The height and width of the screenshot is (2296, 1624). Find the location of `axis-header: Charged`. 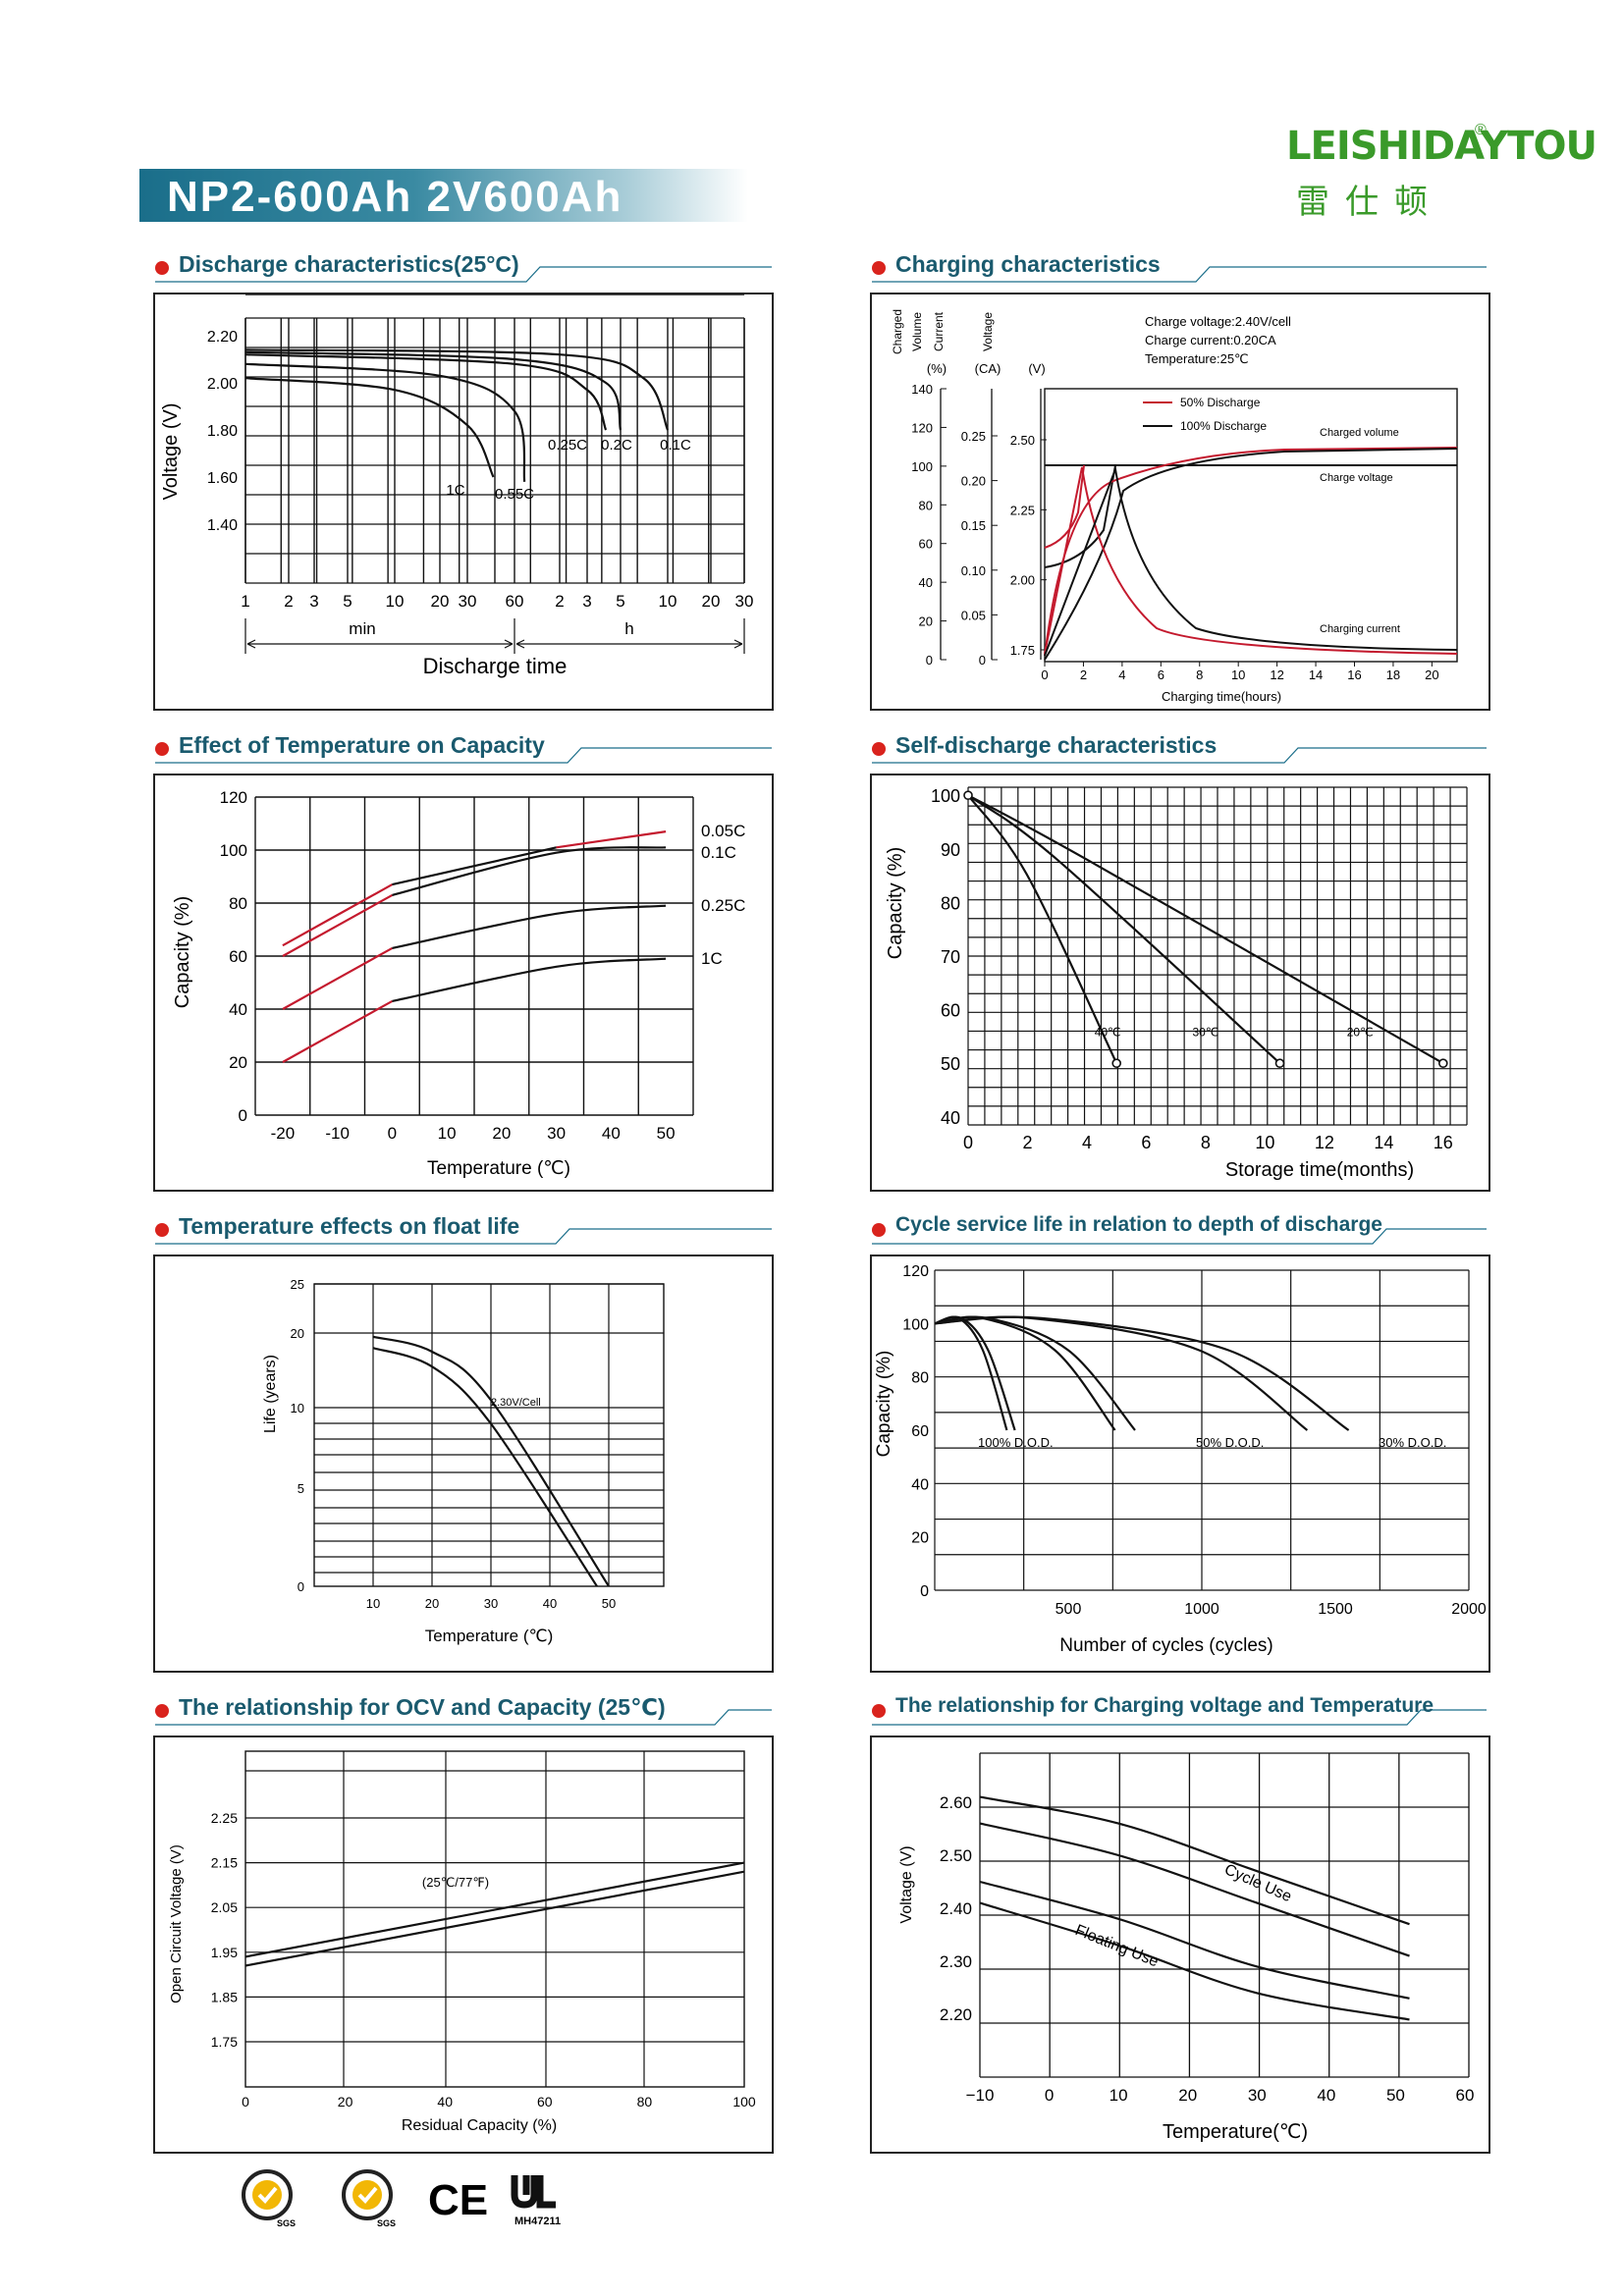

axis-header: Charged is located at coordinates (897, 331).